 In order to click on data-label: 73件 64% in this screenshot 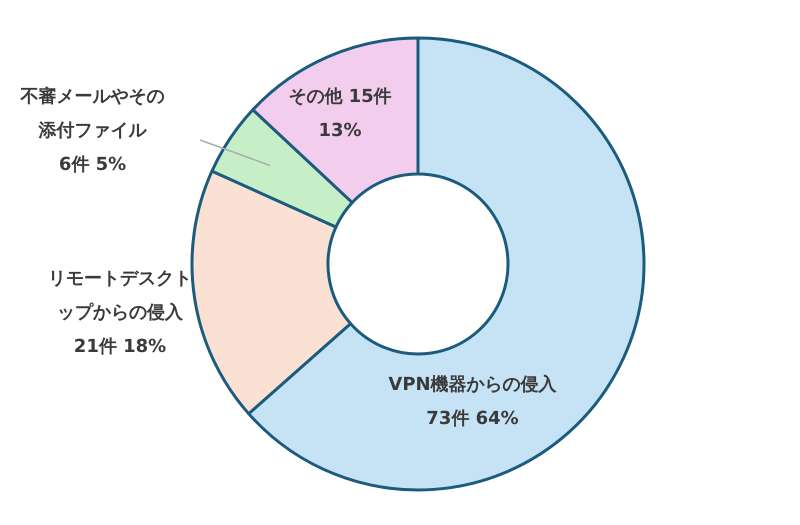, I will do `click(472, 418)`.